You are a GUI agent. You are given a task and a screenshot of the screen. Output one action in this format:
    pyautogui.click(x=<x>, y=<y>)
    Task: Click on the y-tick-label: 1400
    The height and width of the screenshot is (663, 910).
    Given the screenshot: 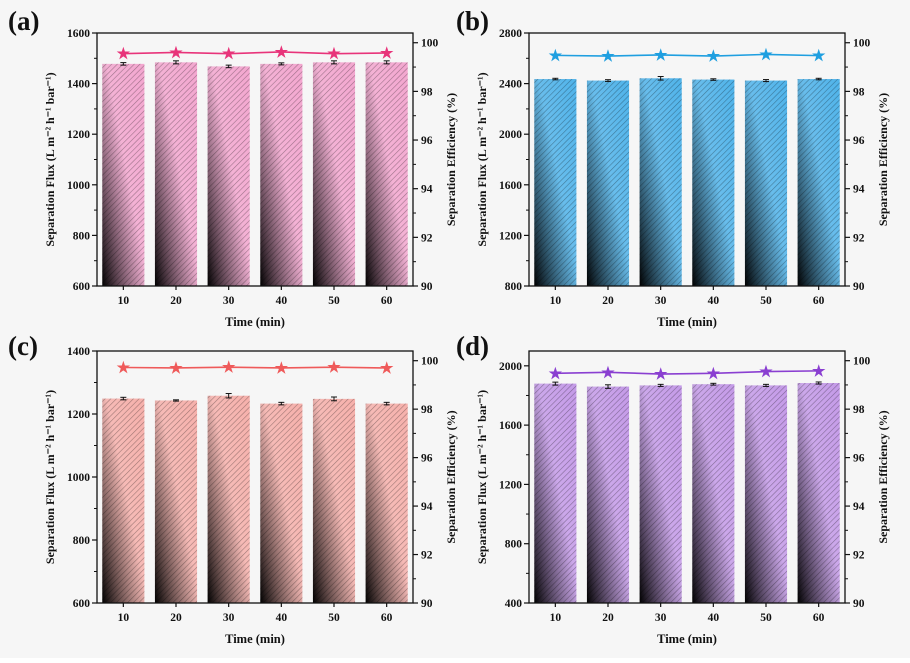 What is the action you would take?
    pyautogui.click(x=78, y=352)
    